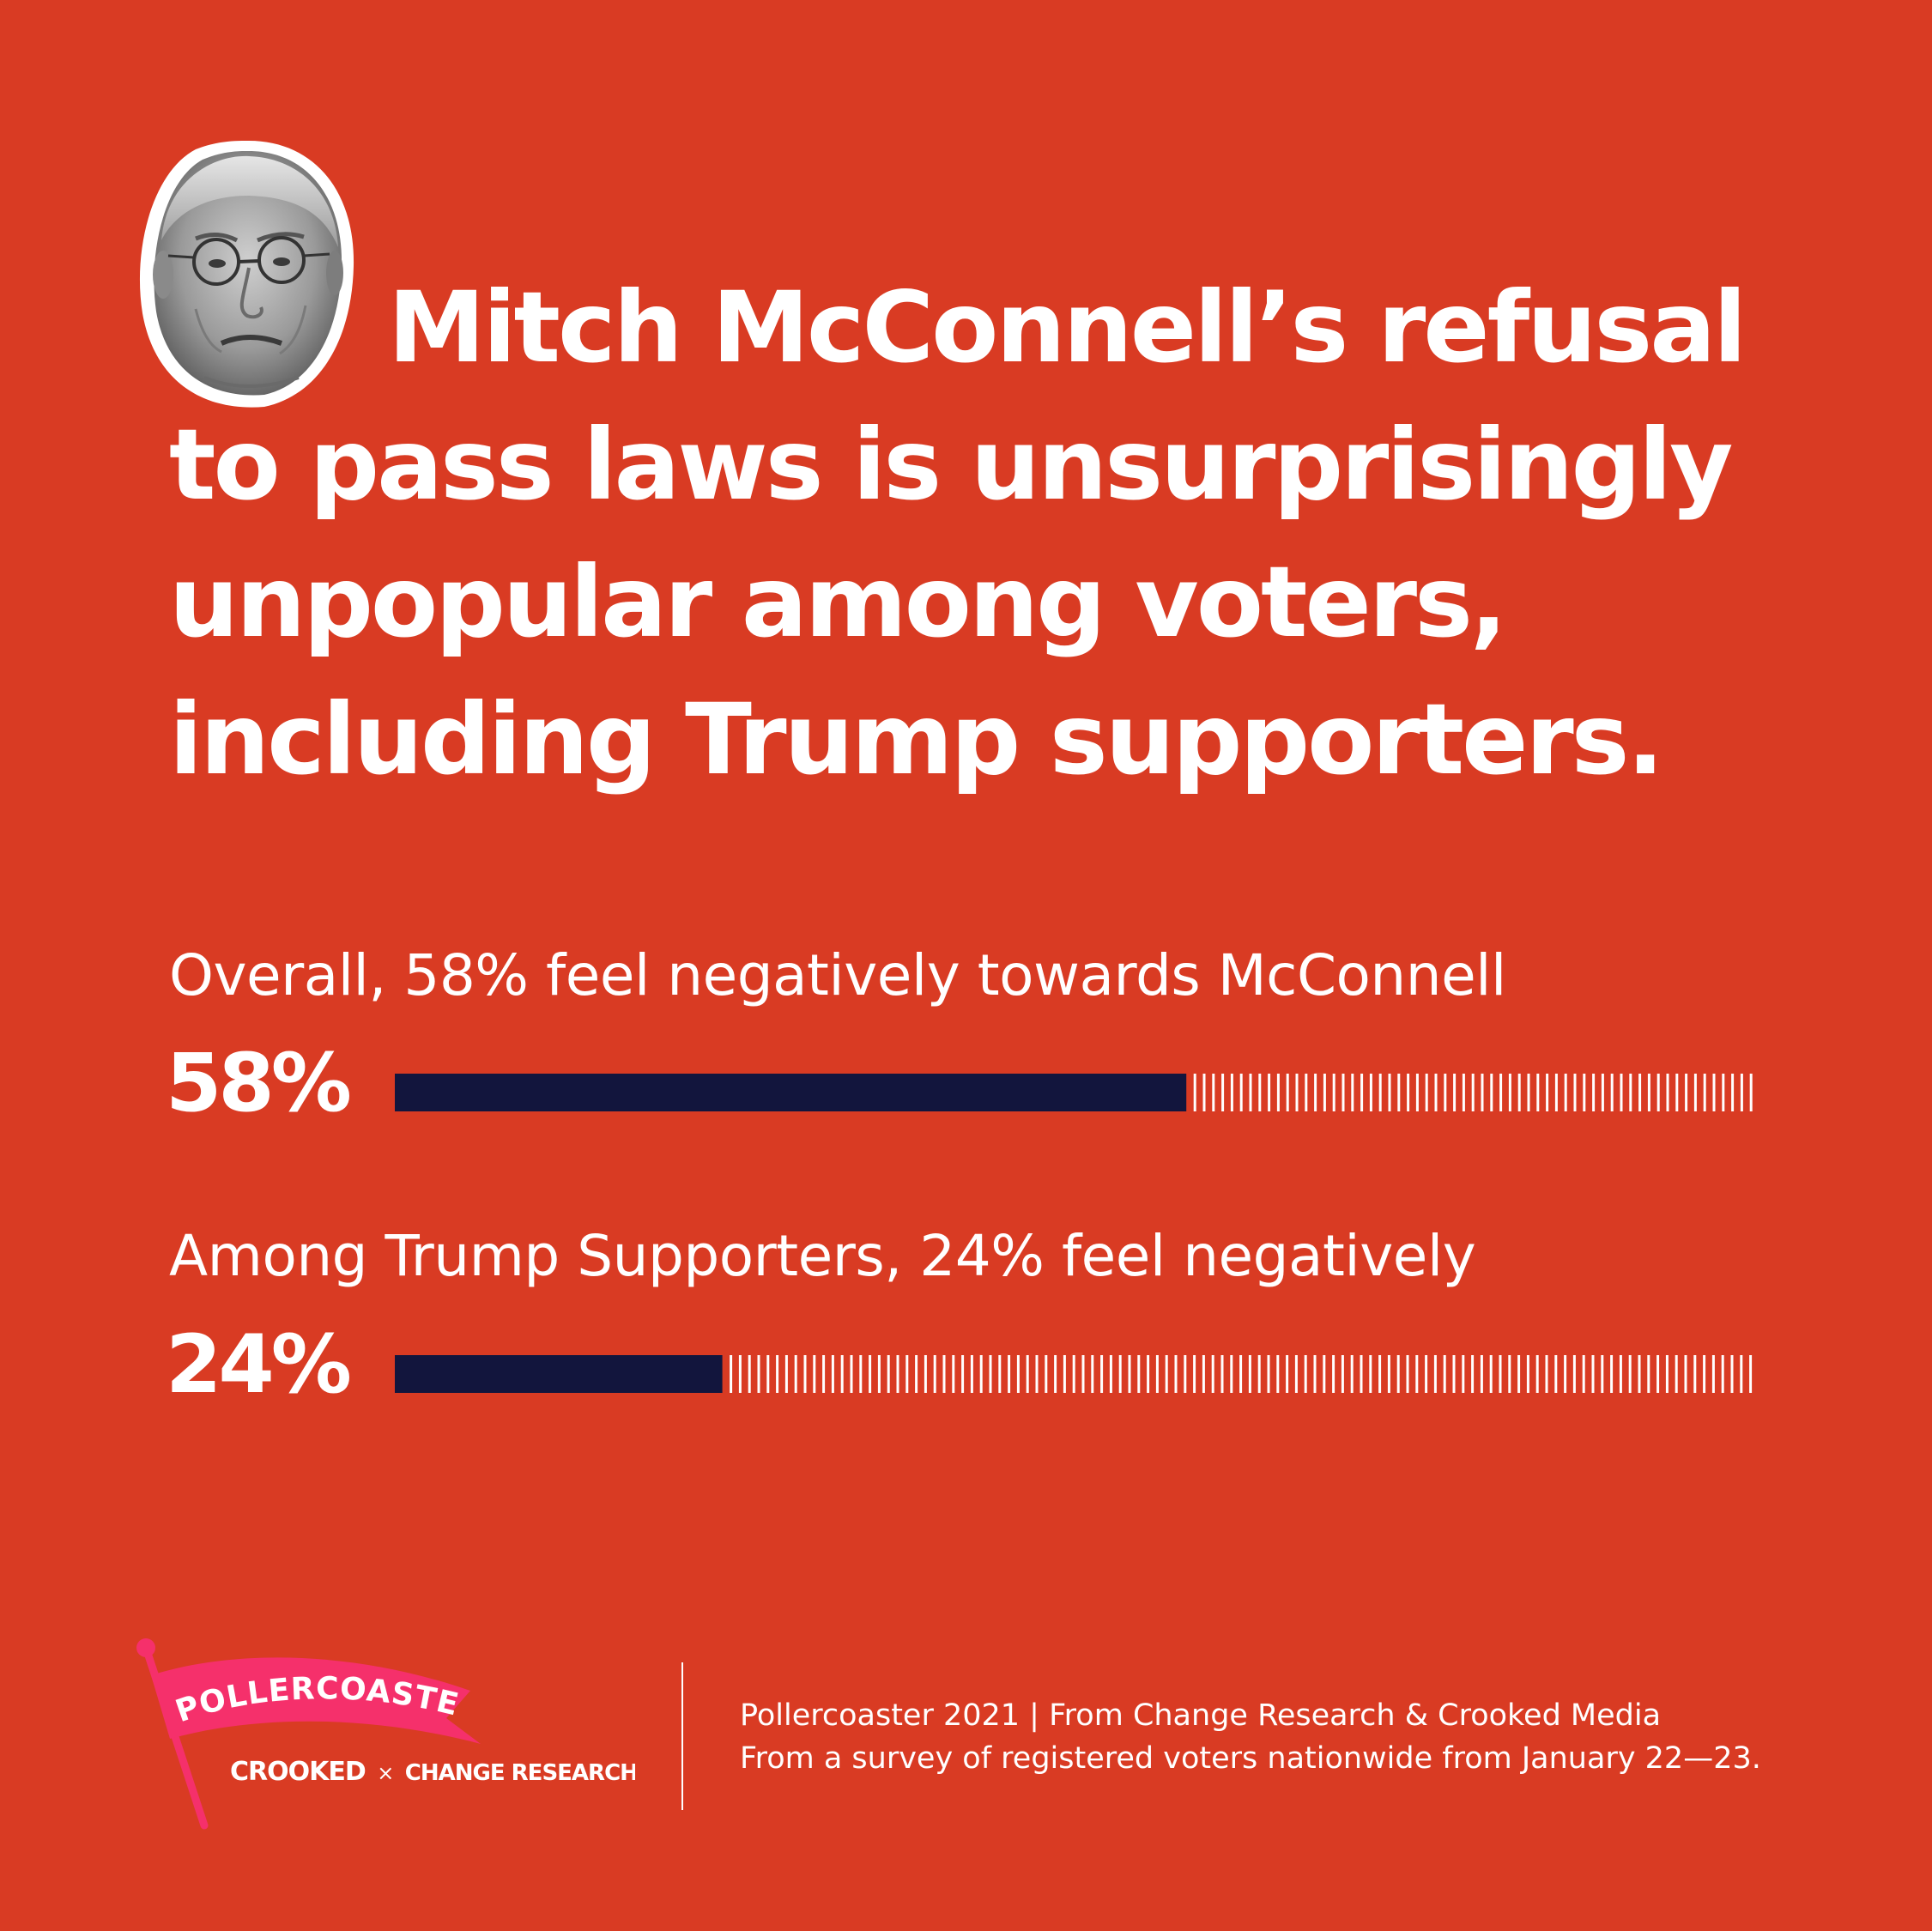 This screenshot has height=1931, width=1932. Describe the element at coordinates (1067, 327) in the screenshot. I see `headline-line: Mitch McConnell’s refusal` at that location.